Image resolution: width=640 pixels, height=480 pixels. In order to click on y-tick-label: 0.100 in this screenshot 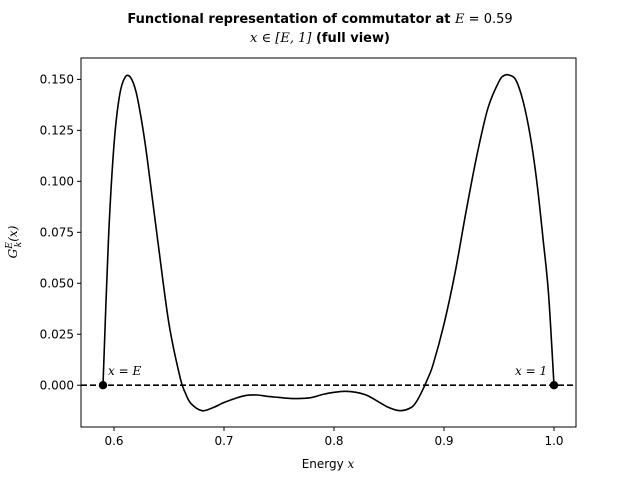, I will do `click(57, 182)`.